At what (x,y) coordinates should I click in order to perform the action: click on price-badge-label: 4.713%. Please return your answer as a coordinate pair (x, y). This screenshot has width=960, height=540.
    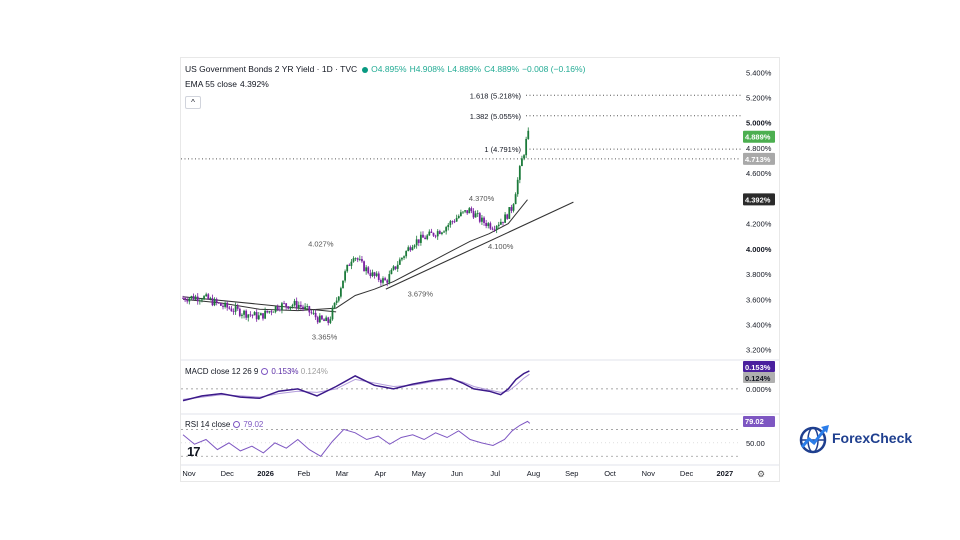
    Looking at the image, I should click on (758, 159).